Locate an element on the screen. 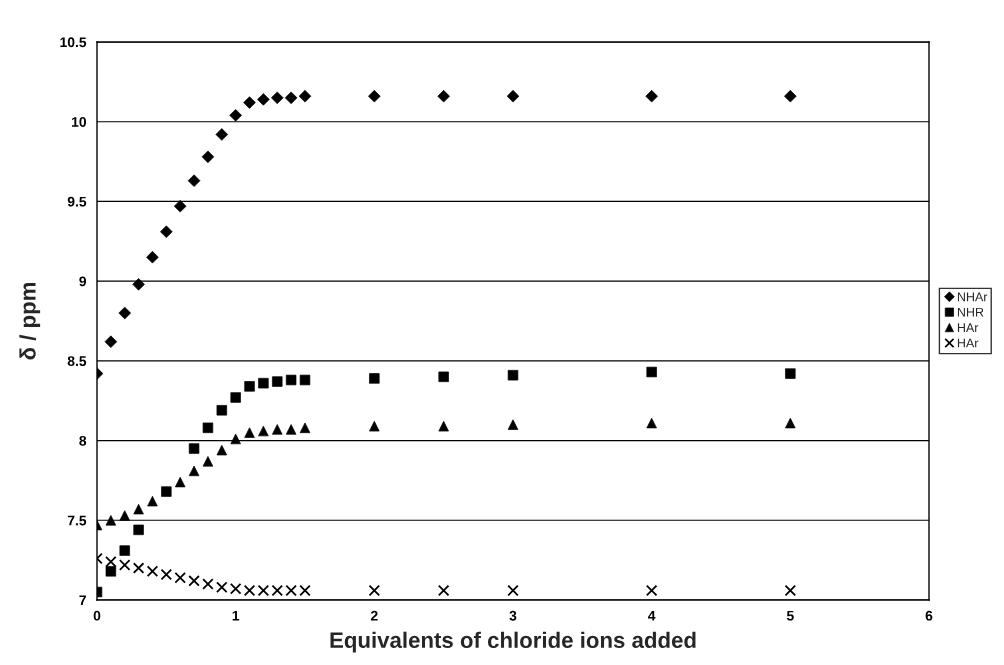  y-axis-title: δ / ppm is located at coordinates (30, 321).